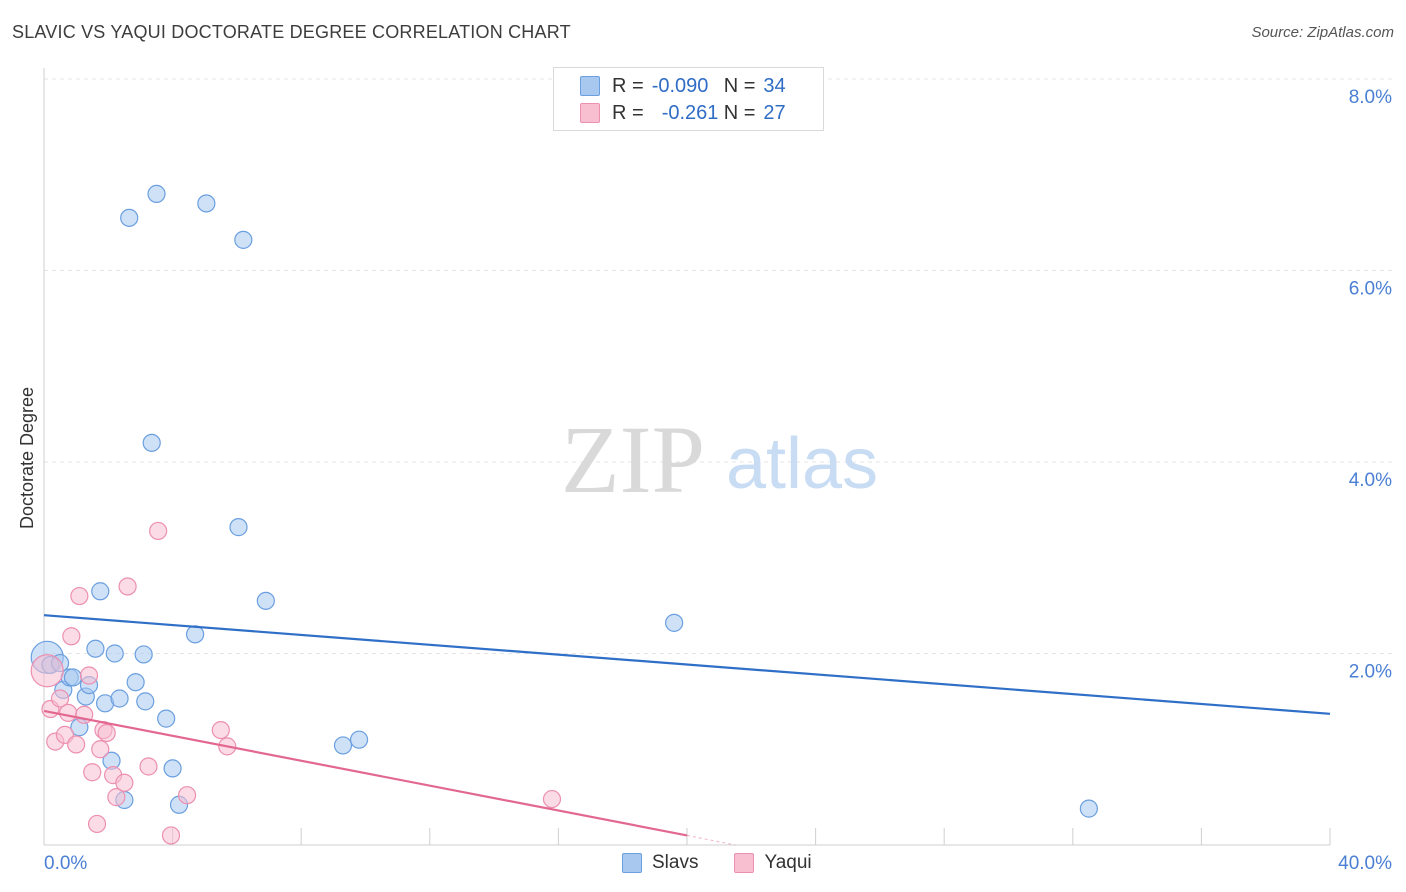 The width and height of the screenshot is (1406, 892). I want to click on watermark-atlas: atlas, so click(802, 464).